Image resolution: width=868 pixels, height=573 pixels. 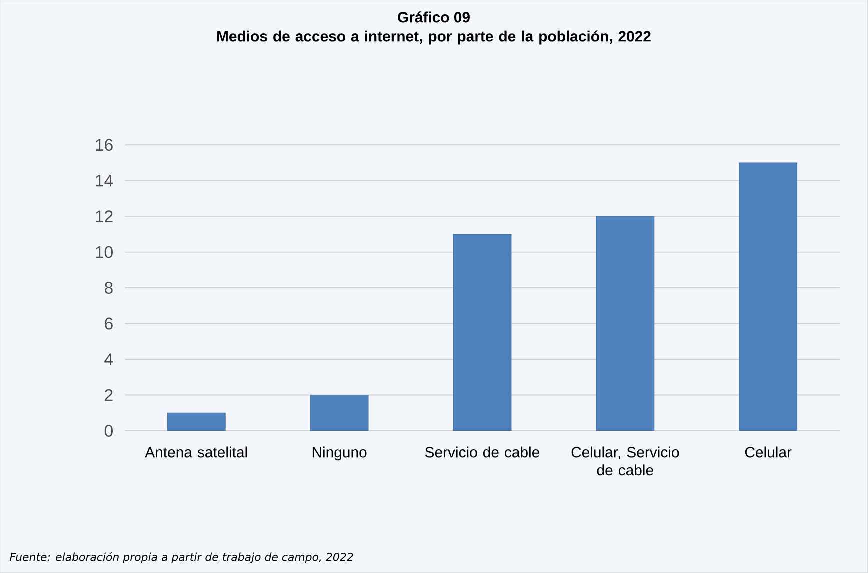 What do you see at coordinates (768, 452) in the screenshot?
I see `x-tick-label: Celular` at bounding box center [768, 452].